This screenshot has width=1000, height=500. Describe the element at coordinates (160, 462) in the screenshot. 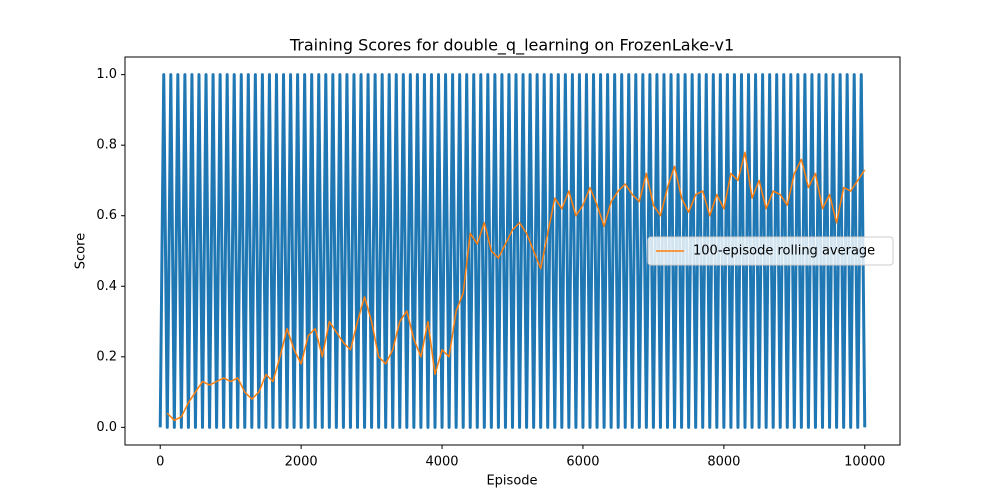

I see `x-tick-label: 0` at that location.